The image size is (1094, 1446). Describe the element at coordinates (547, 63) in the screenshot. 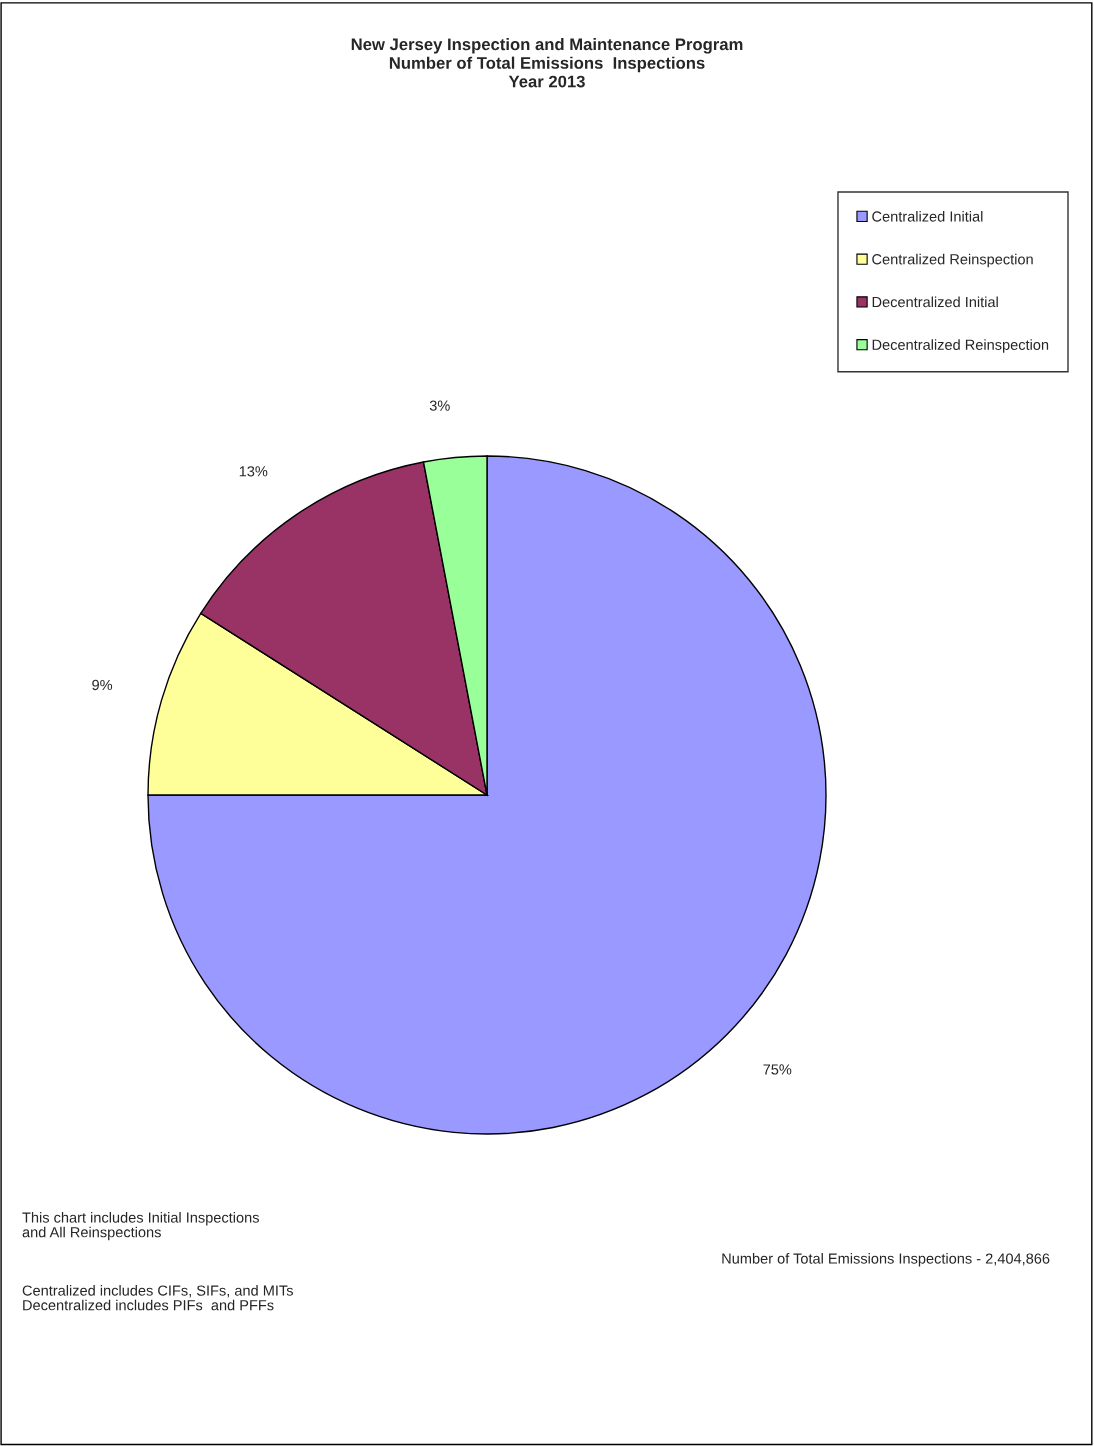

I see `chart-title: New Jersey Inspection and Maintenance Program Number of Total Emissions Inspections Year 2013` at that location.